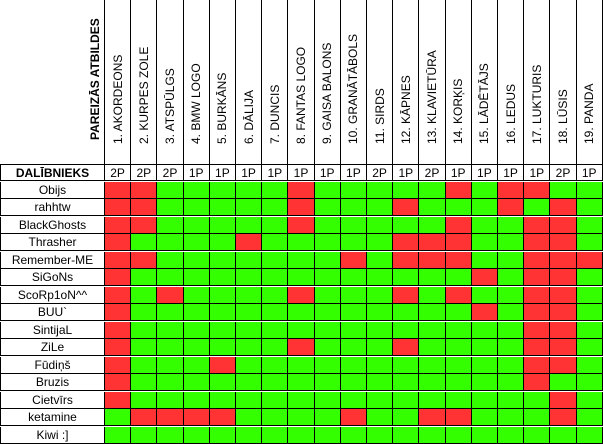 This screenshot has width=603, height=444. I want to click on column-header-label: 2. KURPES ZOLE, so click(143, 95).